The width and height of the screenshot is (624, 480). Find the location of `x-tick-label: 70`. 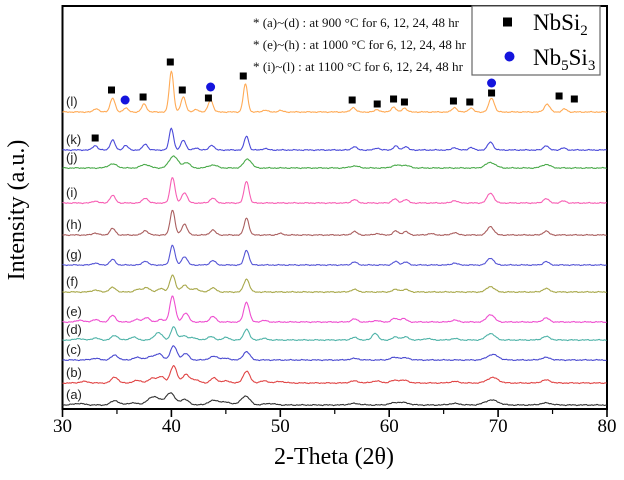

x-tick-label: 70 is located at coordinates (498, 426).